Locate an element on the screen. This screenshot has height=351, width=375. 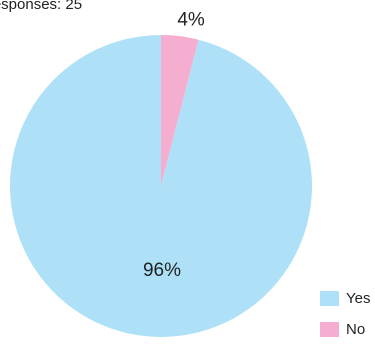
legend: Yes No is located at coordinates (345, 320).